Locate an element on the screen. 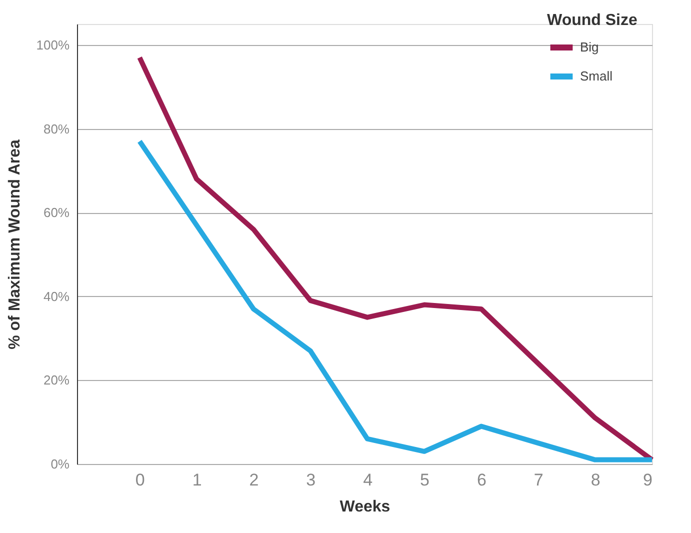 This screenshot has height=533, width=691. x-tick-label: 3 is located at coordinates (311, 480).